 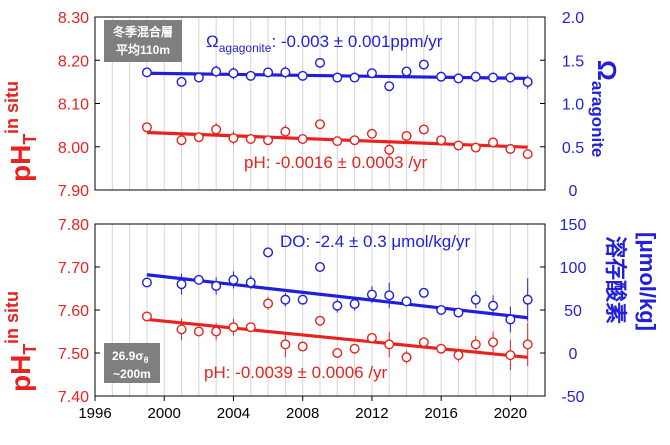 I want to click on trend-line, so click(x=337, y=338).